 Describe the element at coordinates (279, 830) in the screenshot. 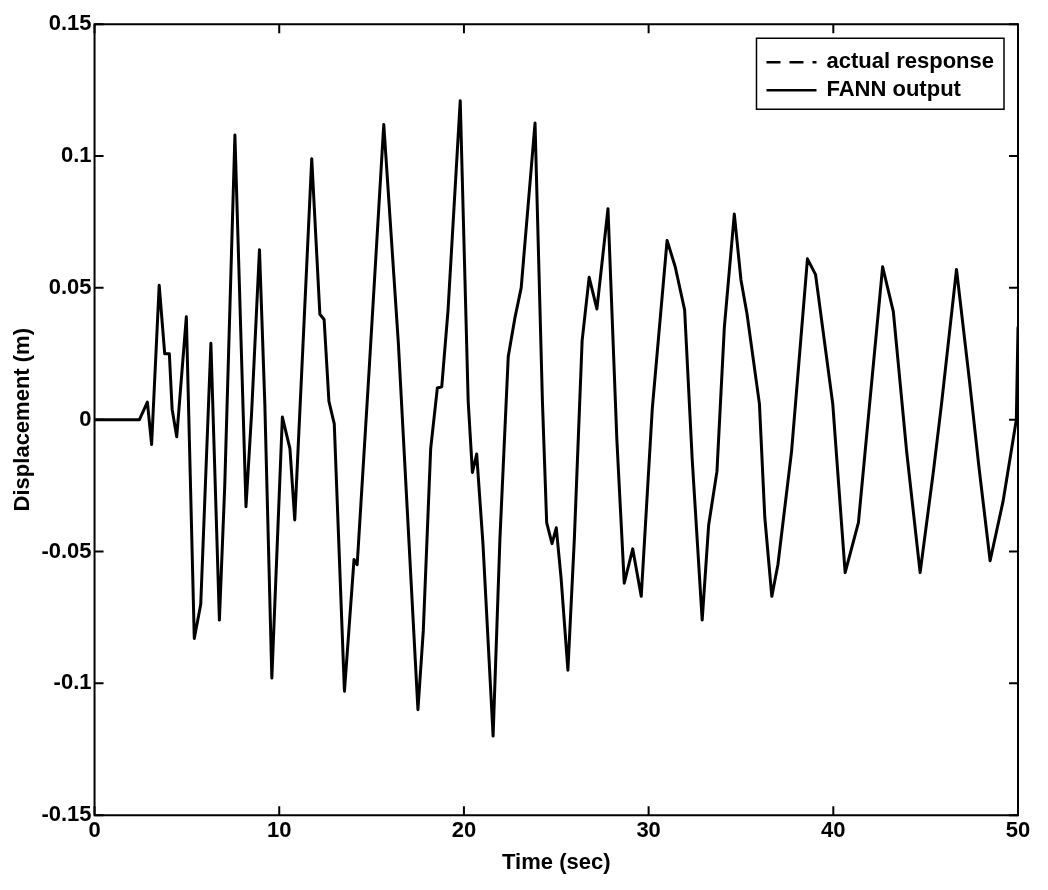

I see `x-tick-label: 10` at that location.